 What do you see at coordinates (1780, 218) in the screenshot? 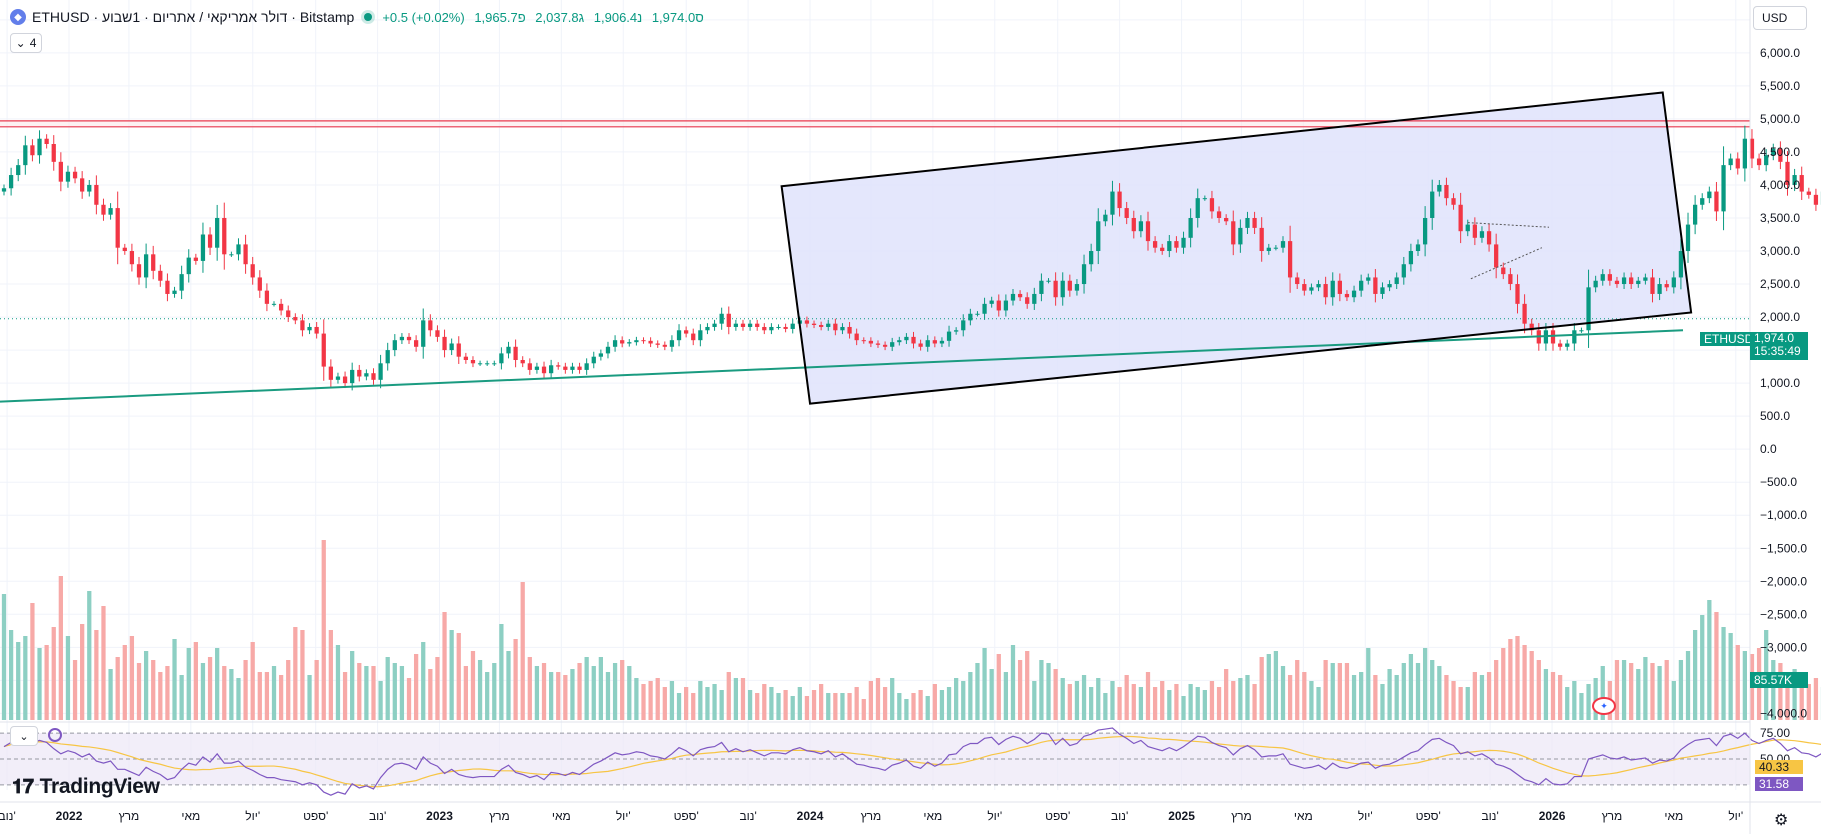
I see `price-tick: 3,500.0` at bounding box center [1780, 218].